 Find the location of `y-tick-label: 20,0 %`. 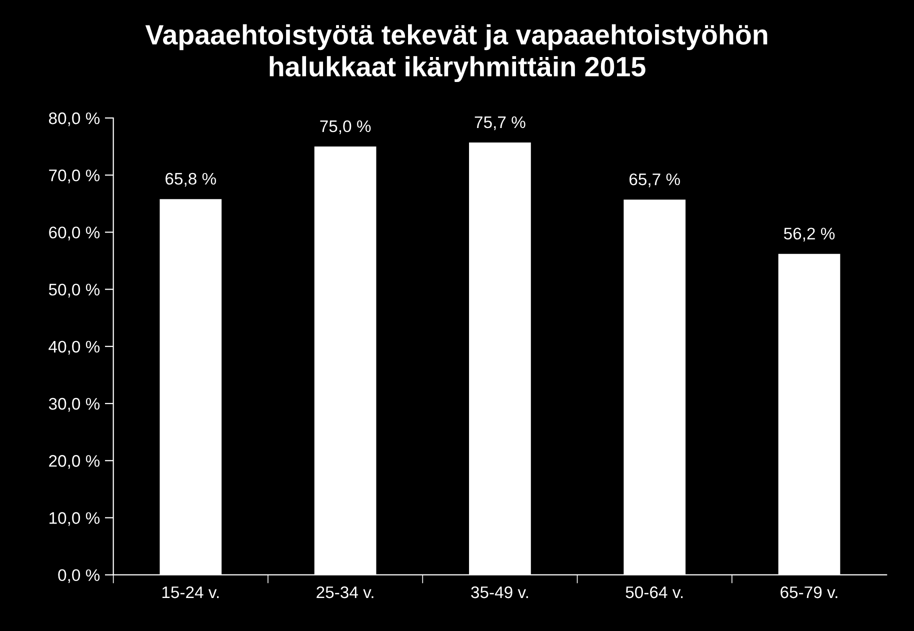

y-tick-label: 20,0 % is located at coordinates (74, 462).